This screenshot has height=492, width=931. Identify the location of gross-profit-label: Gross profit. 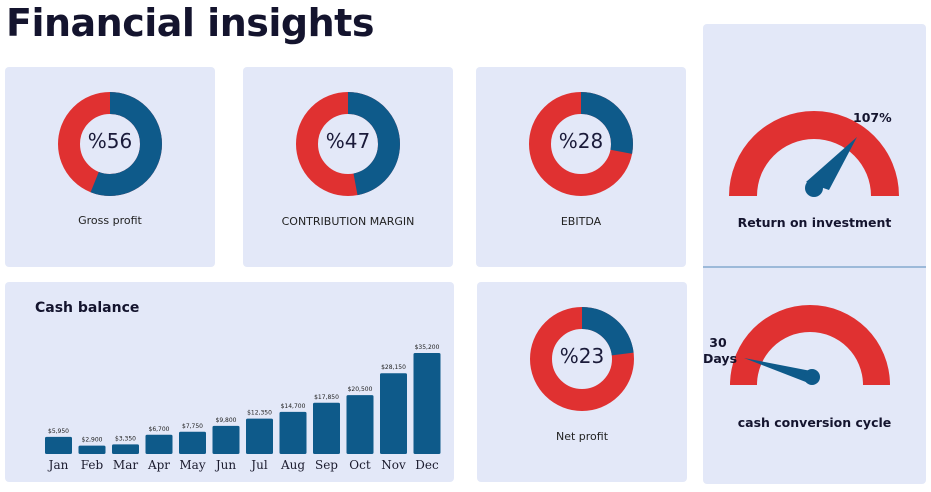
(110, 220).